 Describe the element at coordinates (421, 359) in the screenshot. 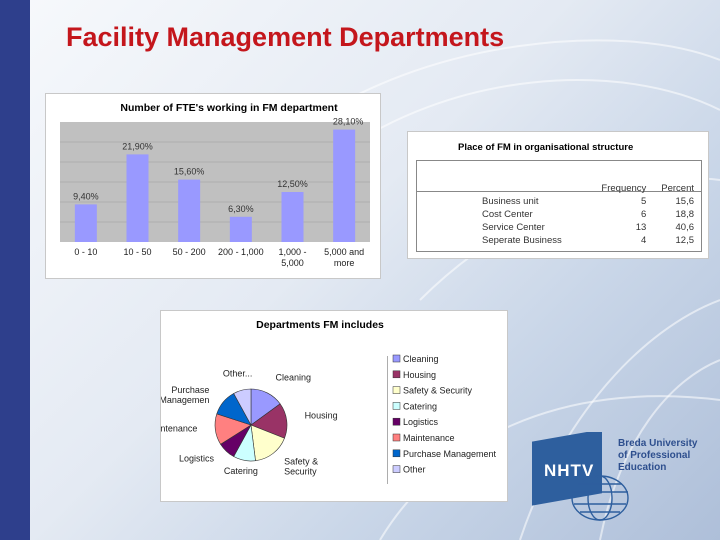

I see `legend-label: Cleaning` at that location.